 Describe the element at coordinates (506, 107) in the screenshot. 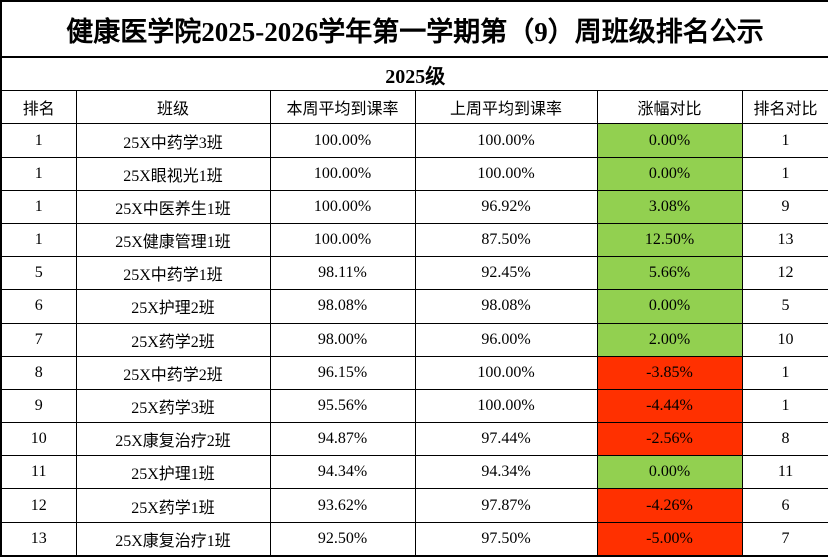

I see `column-header-last-week-rate: 上周平均到课率` at that location.